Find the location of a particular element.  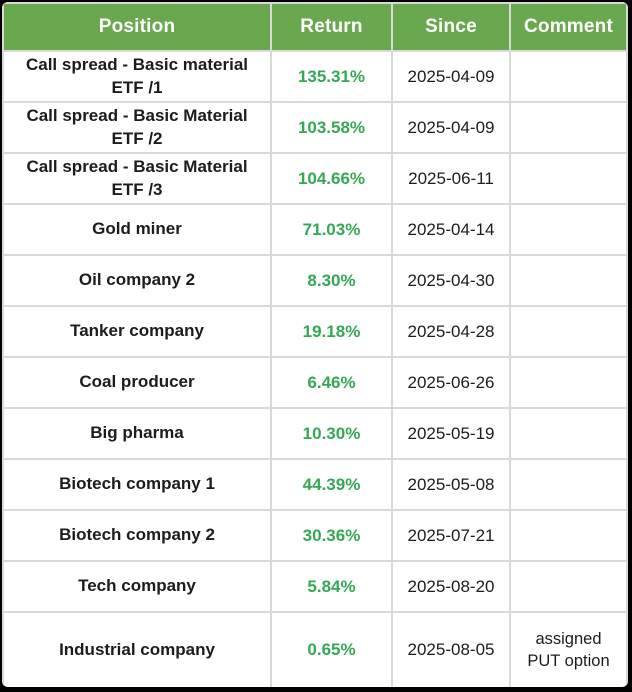

table-row: Tanker company 19.18% 2025-04-28 is located at coordinates (315, 331).